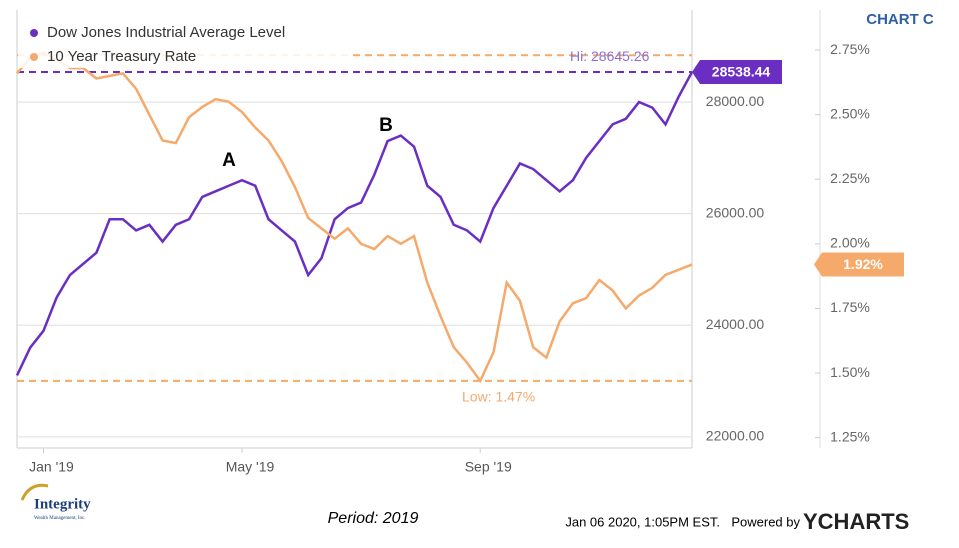 The height and width of the screenshot is (548, 959). I want to click on y2-tick-label: 1.75%, so click(850, 307).